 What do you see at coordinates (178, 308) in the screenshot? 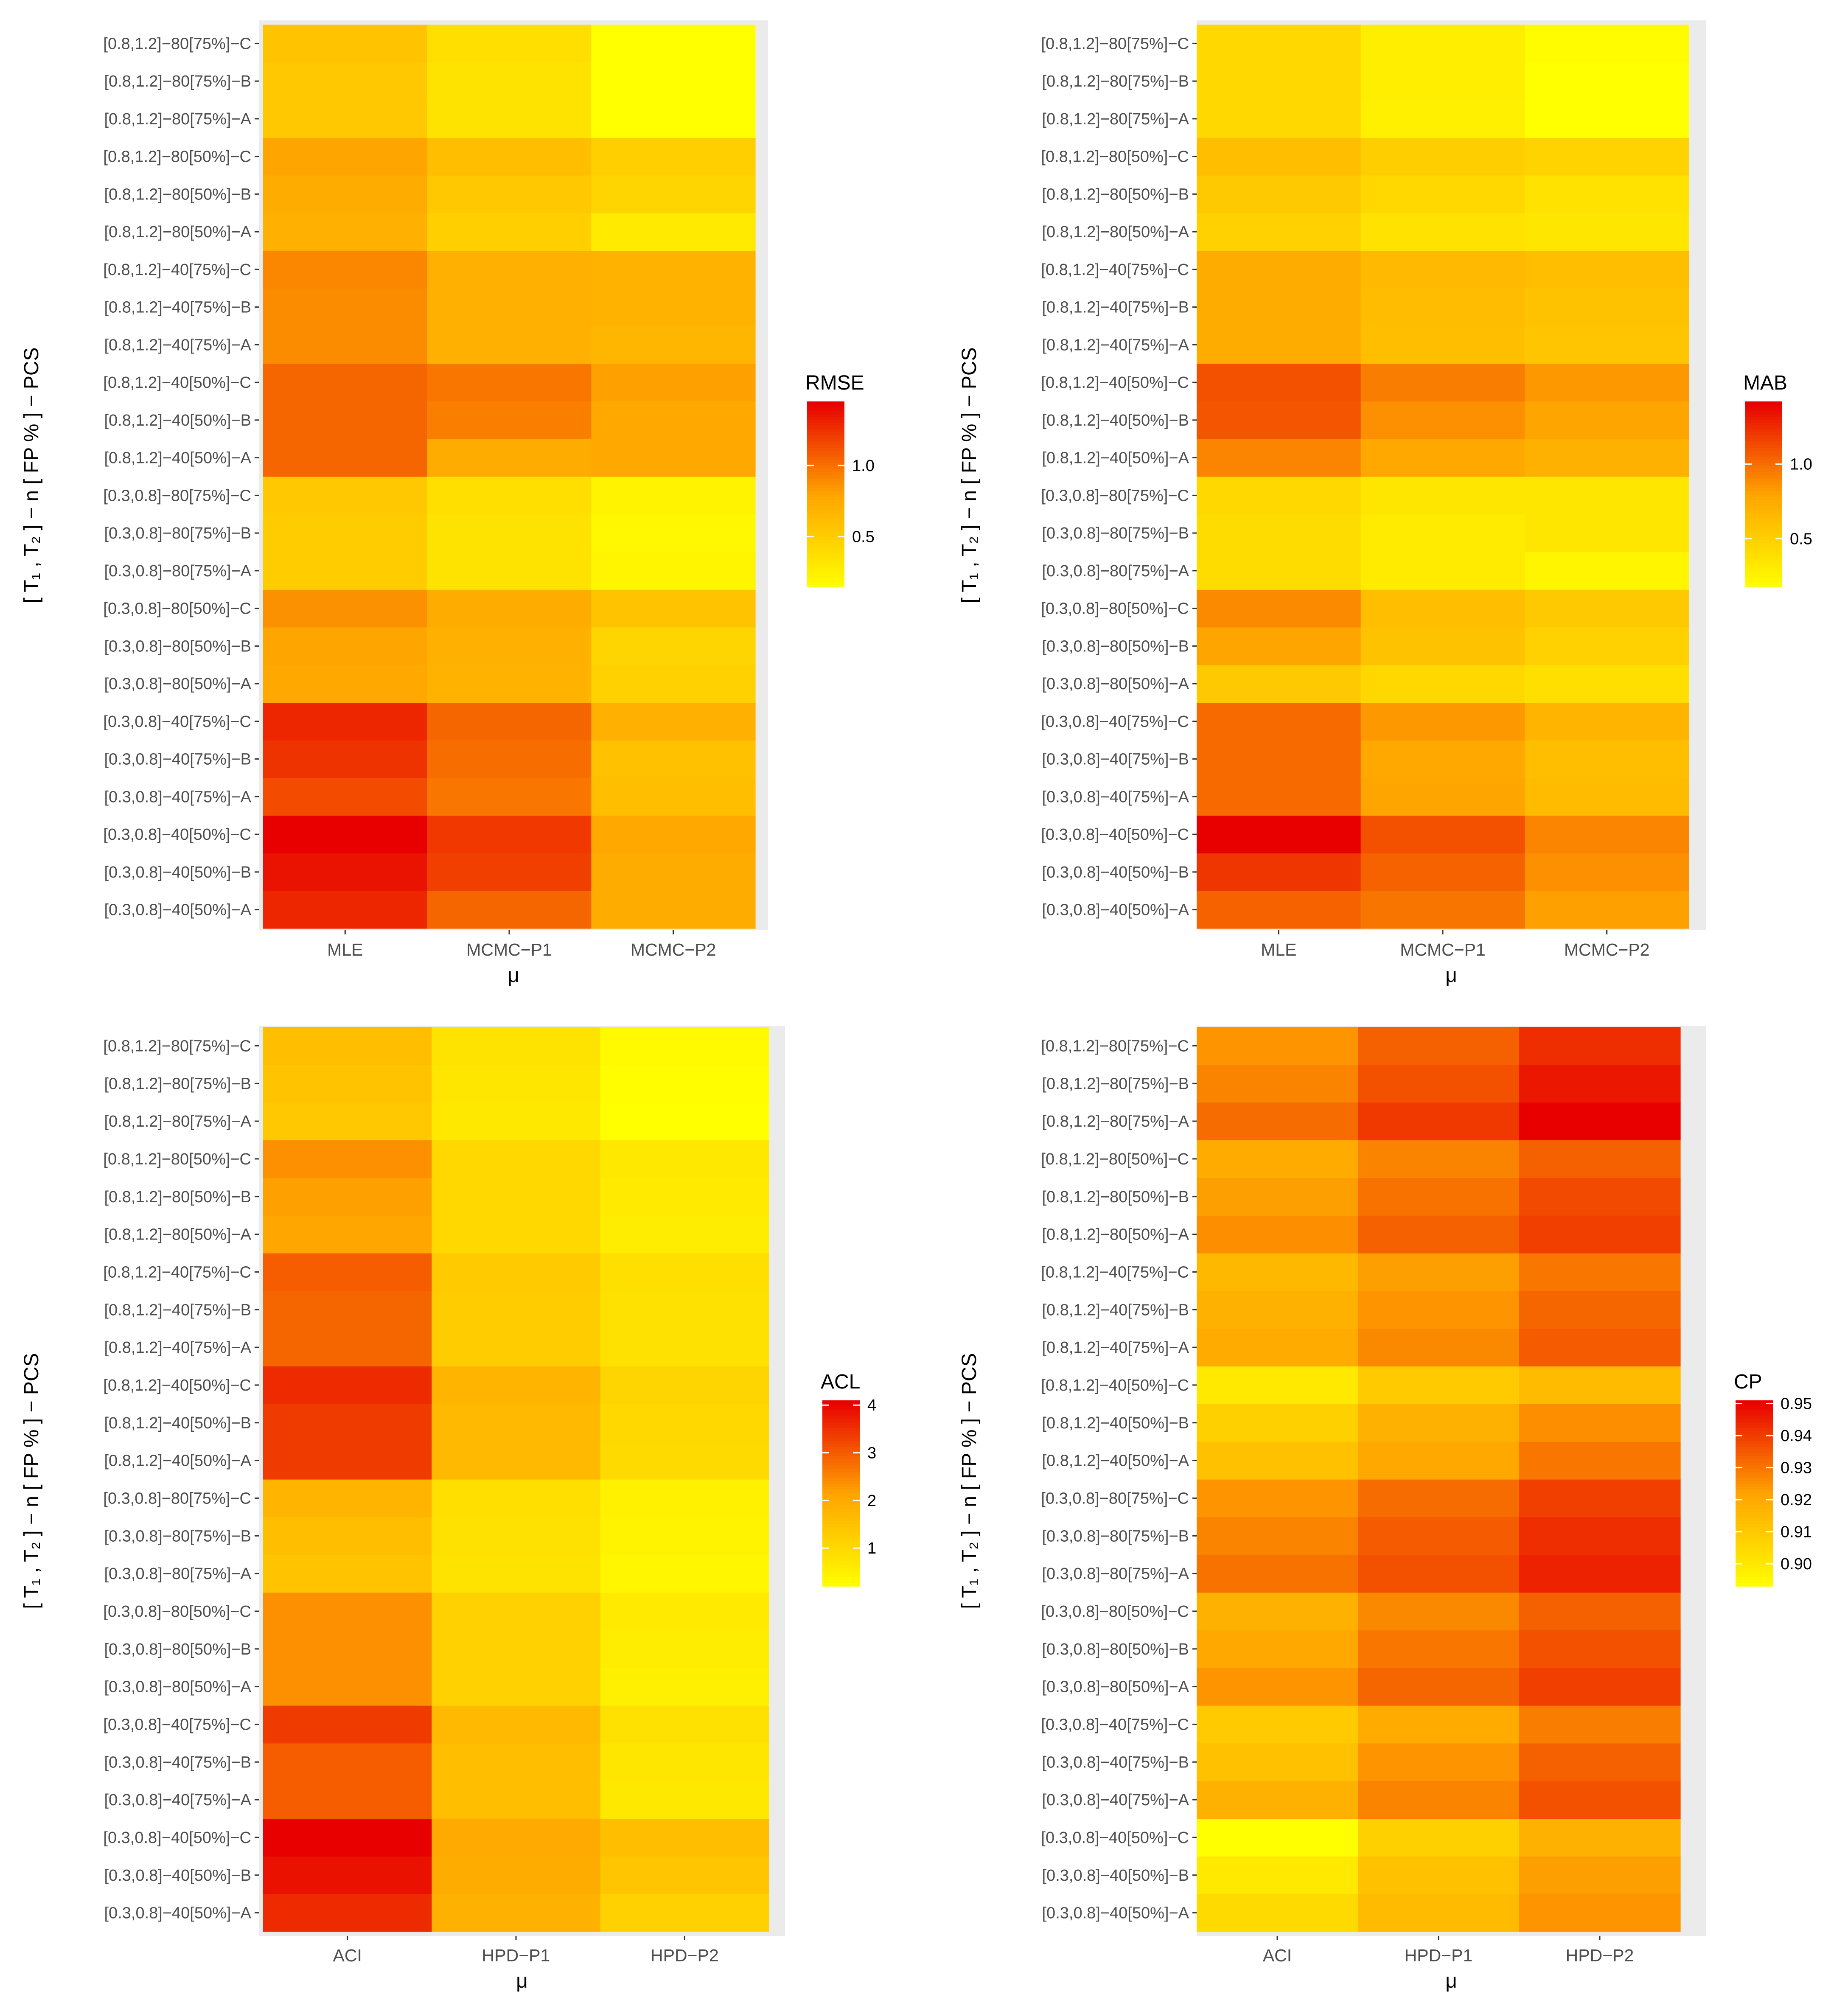
I see `y-tick-label: [0.8,1.2]−40[75%]−B` at bounding box center [178, 308].